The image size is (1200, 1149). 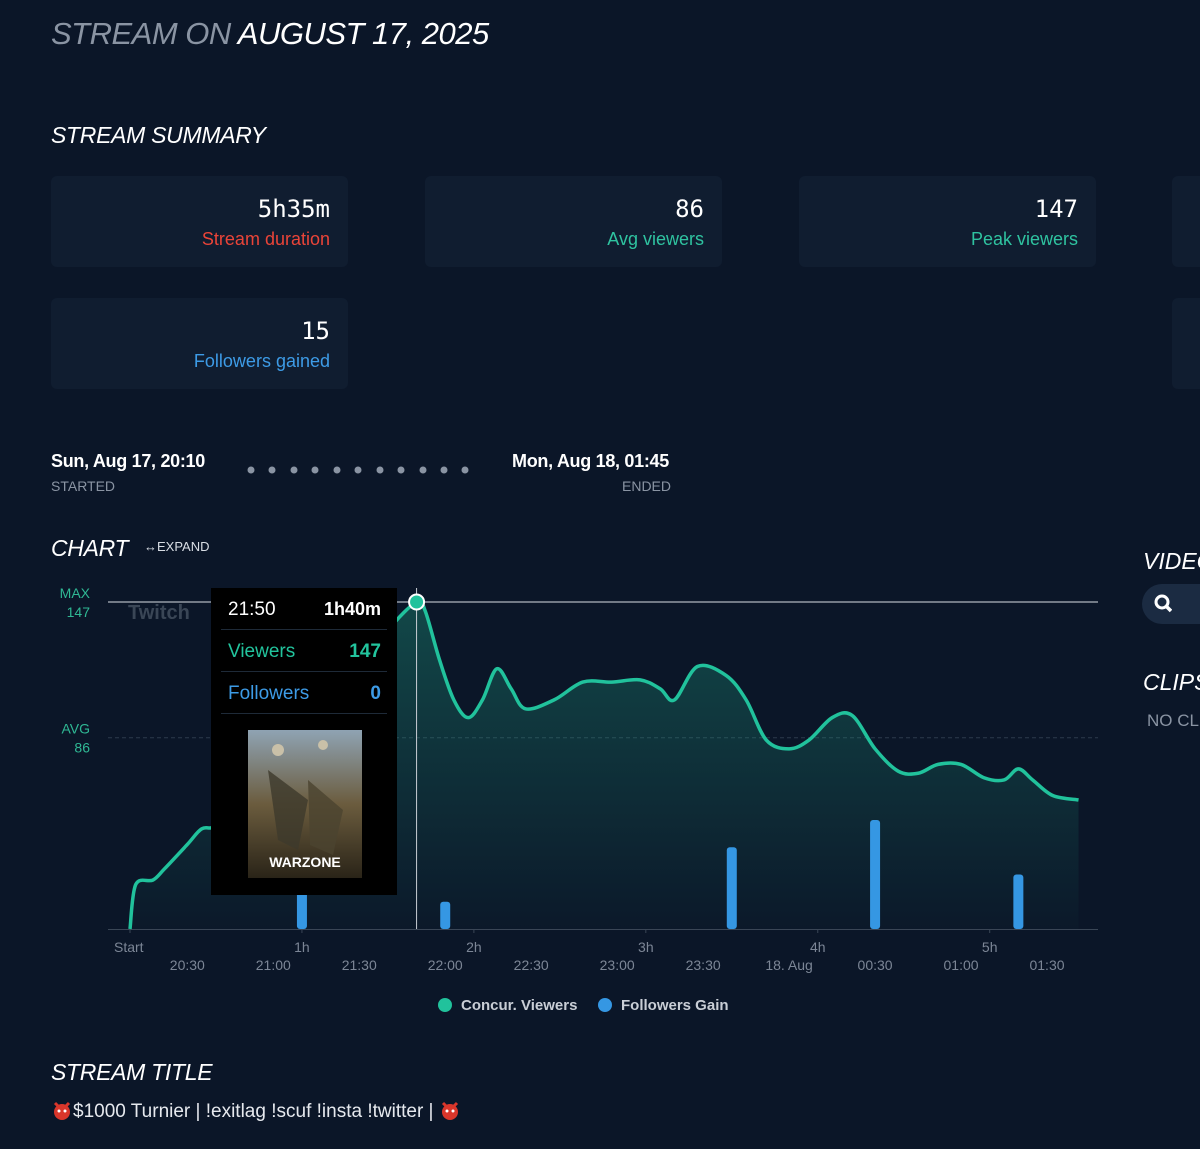 I want to click on summary-card: 86 Avg viewers, so click(x=573, y=221).